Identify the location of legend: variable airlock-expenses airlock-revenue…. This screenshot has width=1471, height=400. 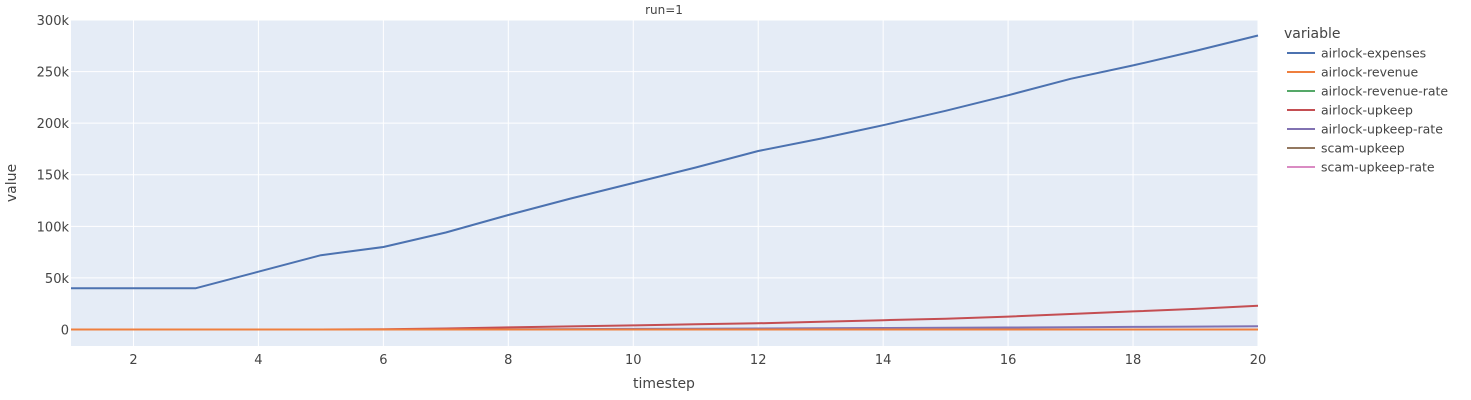
(1366, 100).